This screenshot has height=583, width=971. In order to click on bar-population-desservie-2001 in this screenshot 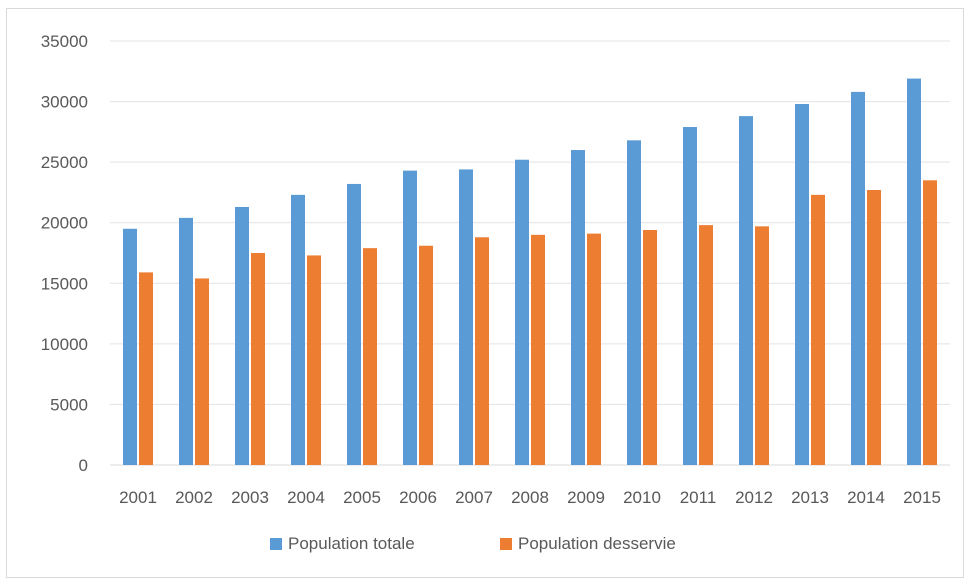, I will do `click(146, 368)`.